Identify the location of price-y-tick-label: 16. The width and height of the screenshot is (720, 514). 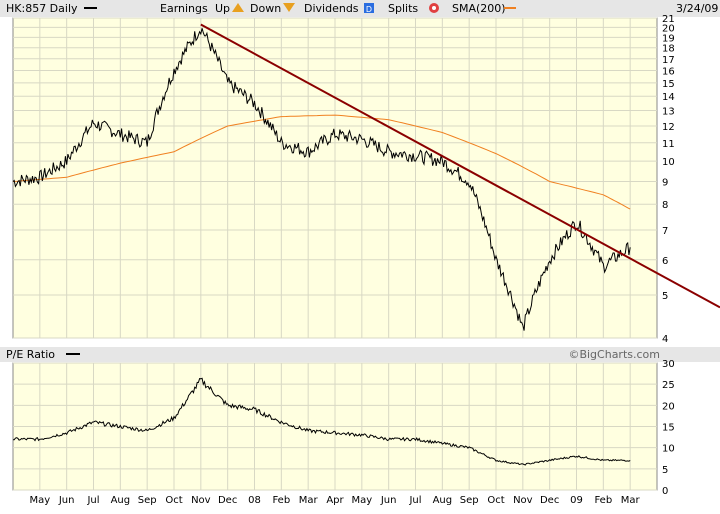
(668, 71).